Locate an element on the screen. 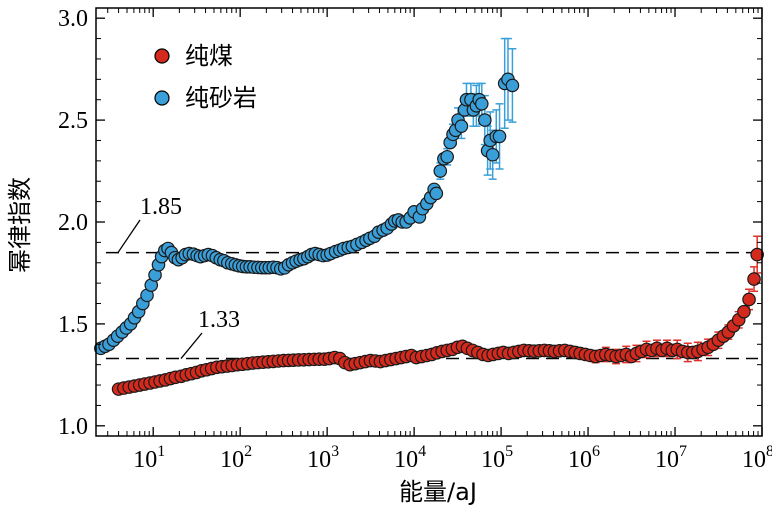 This screenshot has height=515, width=772. x-tick-label: 10⁴ is located at coordinates (410, 458).